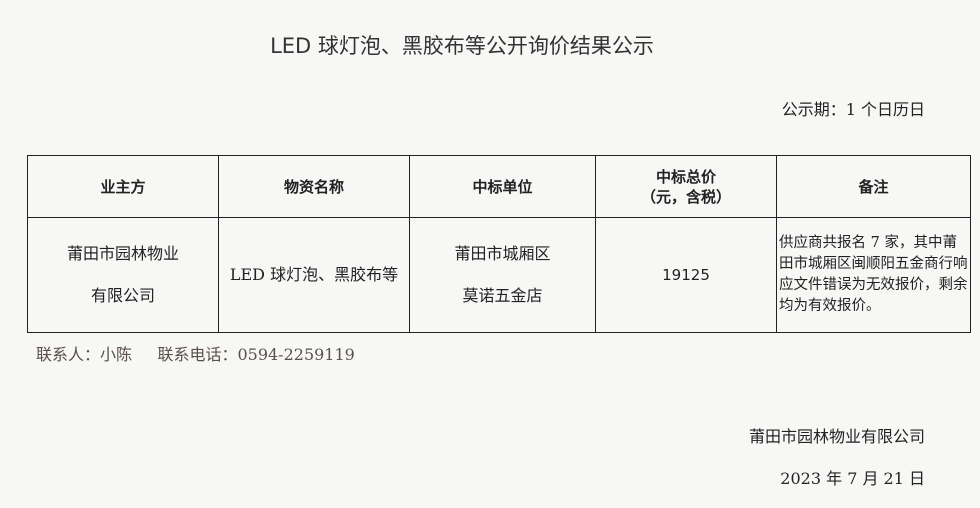 The image size is (980, 508). What do you see at coordinates (502, 295) in the screenshot?
I see `winner-line: 莫诺五金店` at bounding box center [502, 295].